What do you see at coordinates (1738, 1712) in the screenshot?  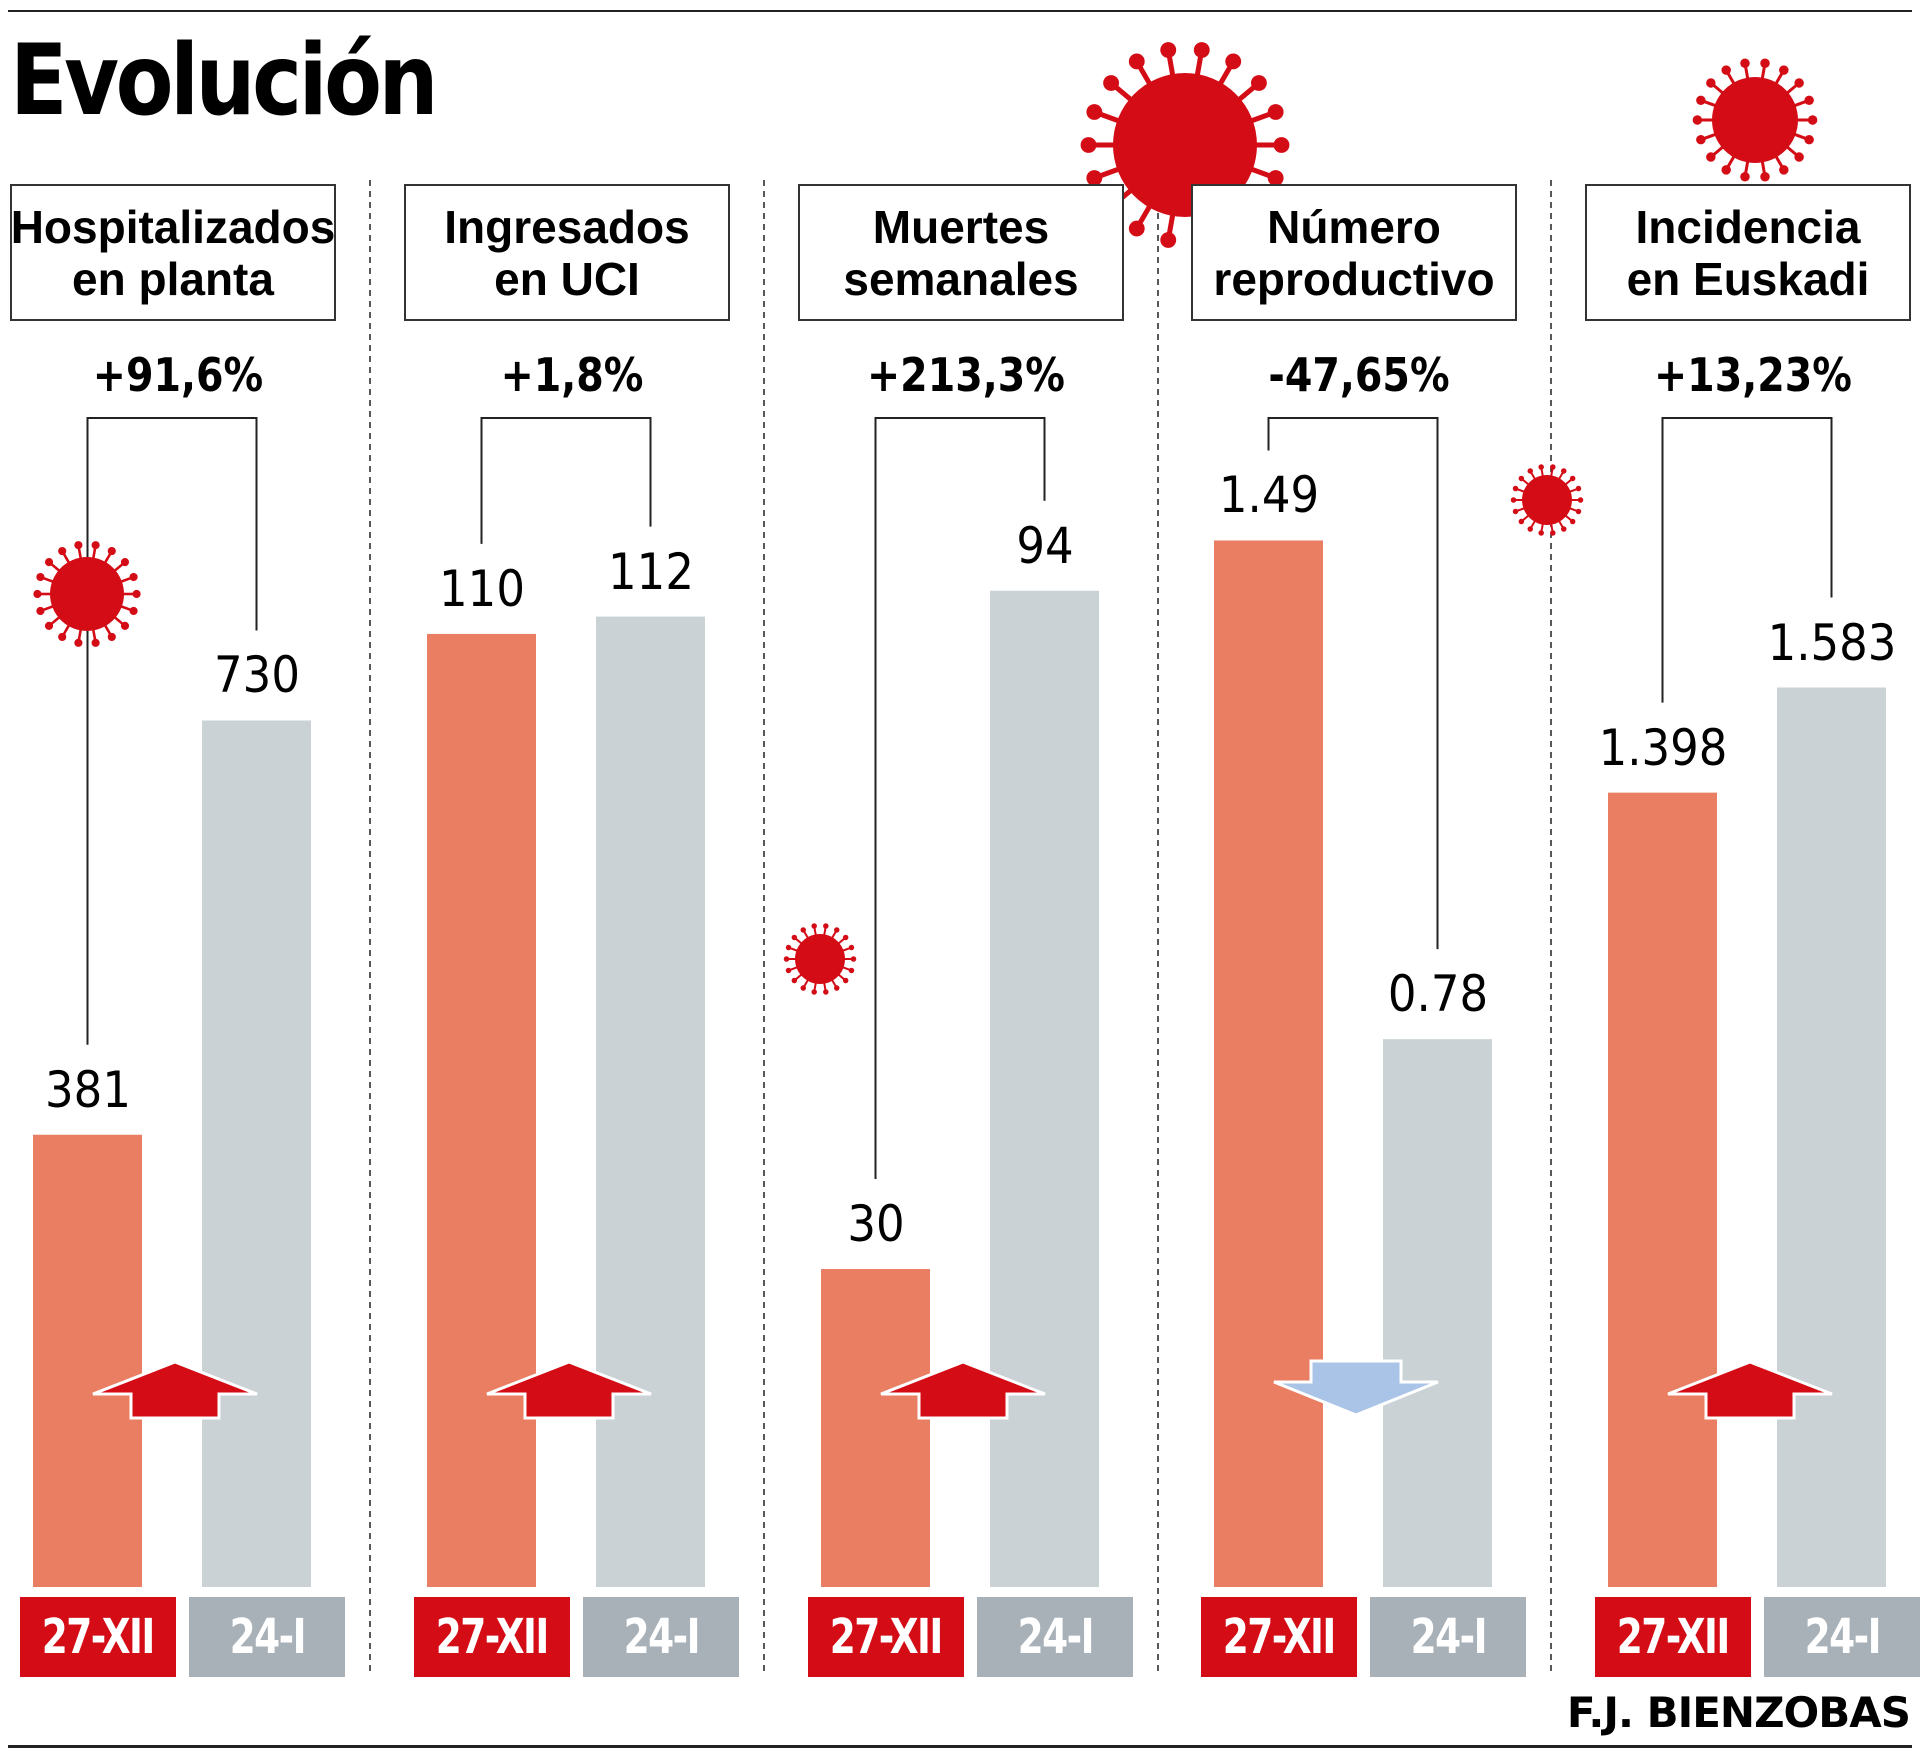 I see `author-credit: F.J. BIENZOBAS` at bounding box center [1738, 1712].